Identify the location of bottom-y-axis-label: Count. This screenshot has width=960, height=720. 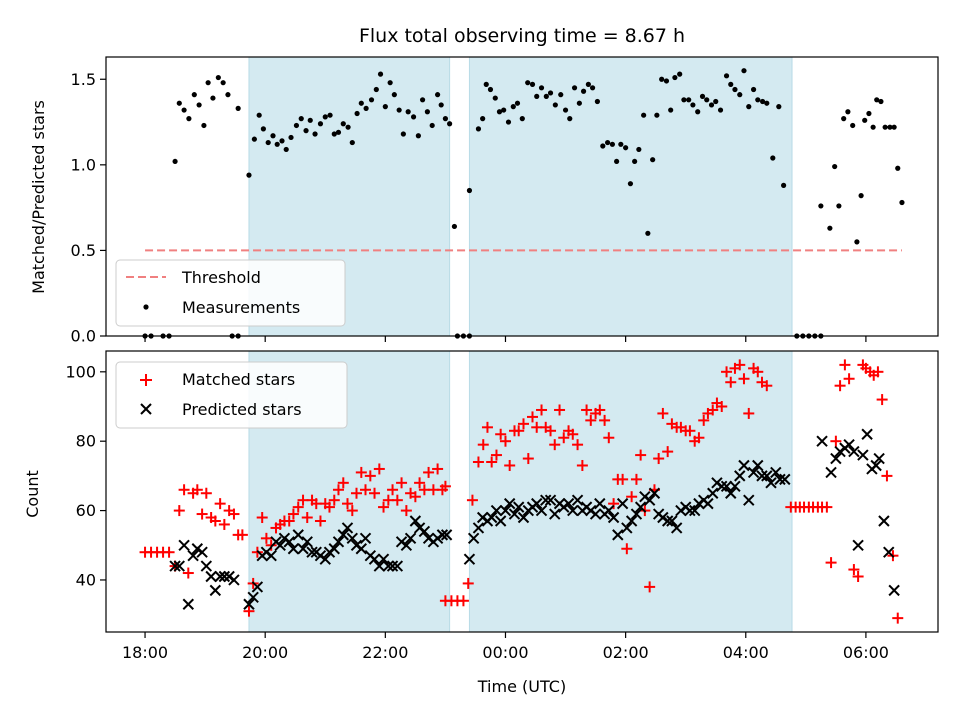
(32, 494).